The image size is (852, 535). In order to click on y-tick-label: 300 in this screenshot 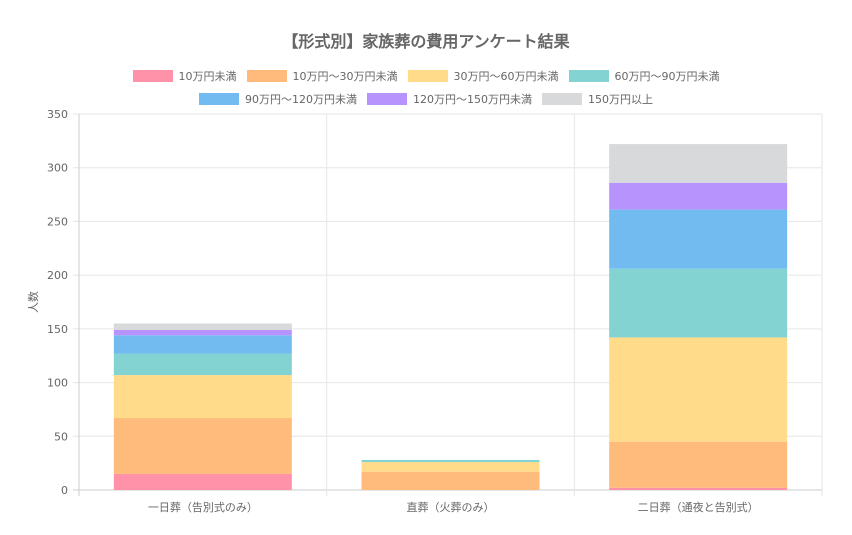, I will do `click(57, 168)`.